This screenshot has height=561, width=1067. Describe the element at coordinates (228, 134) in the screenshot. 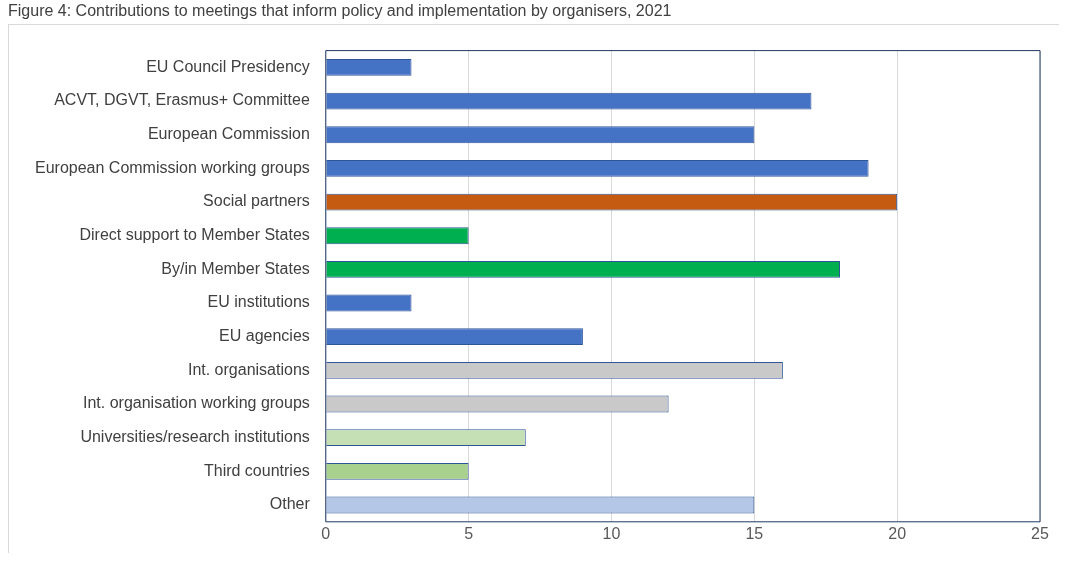

I see `y-tick-label: European Commission` at that location.